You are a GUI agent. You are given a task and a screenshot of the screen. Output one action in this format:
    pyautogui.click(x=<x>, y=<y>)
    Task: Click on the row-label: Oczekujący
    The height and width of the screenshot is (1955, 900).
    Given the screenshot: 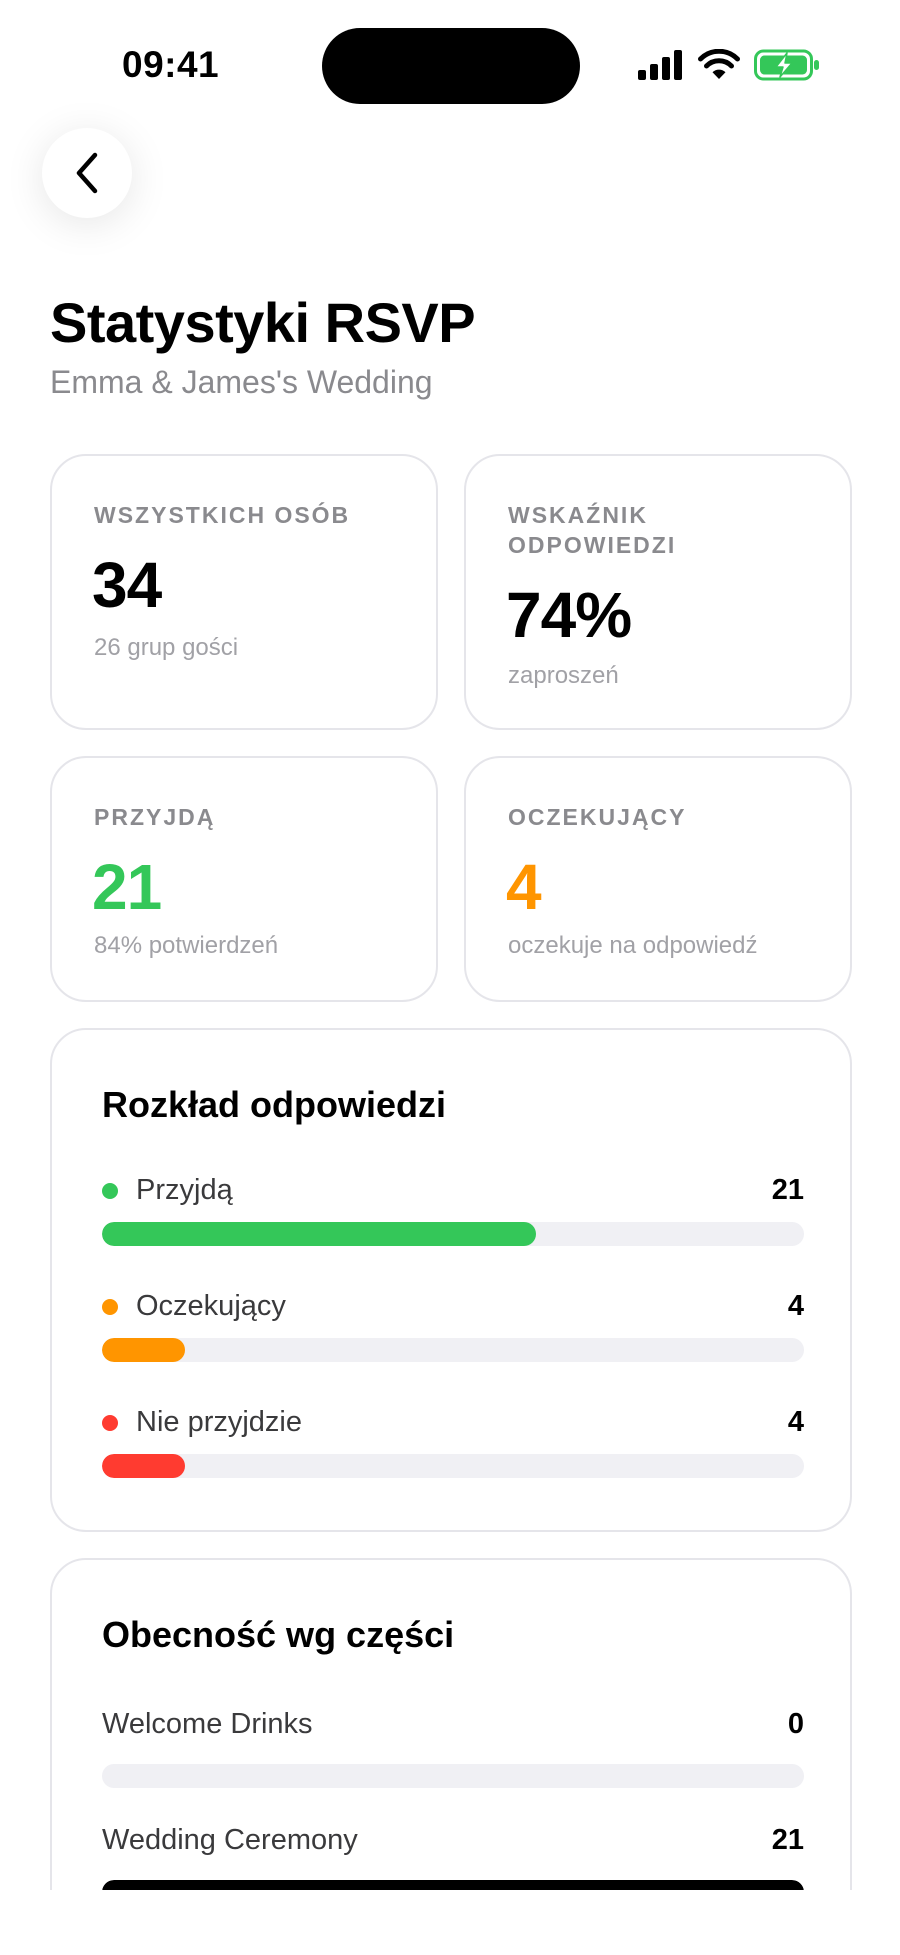 What is the action you would take?
    pyautogui.click(x=211, y=1306)
    